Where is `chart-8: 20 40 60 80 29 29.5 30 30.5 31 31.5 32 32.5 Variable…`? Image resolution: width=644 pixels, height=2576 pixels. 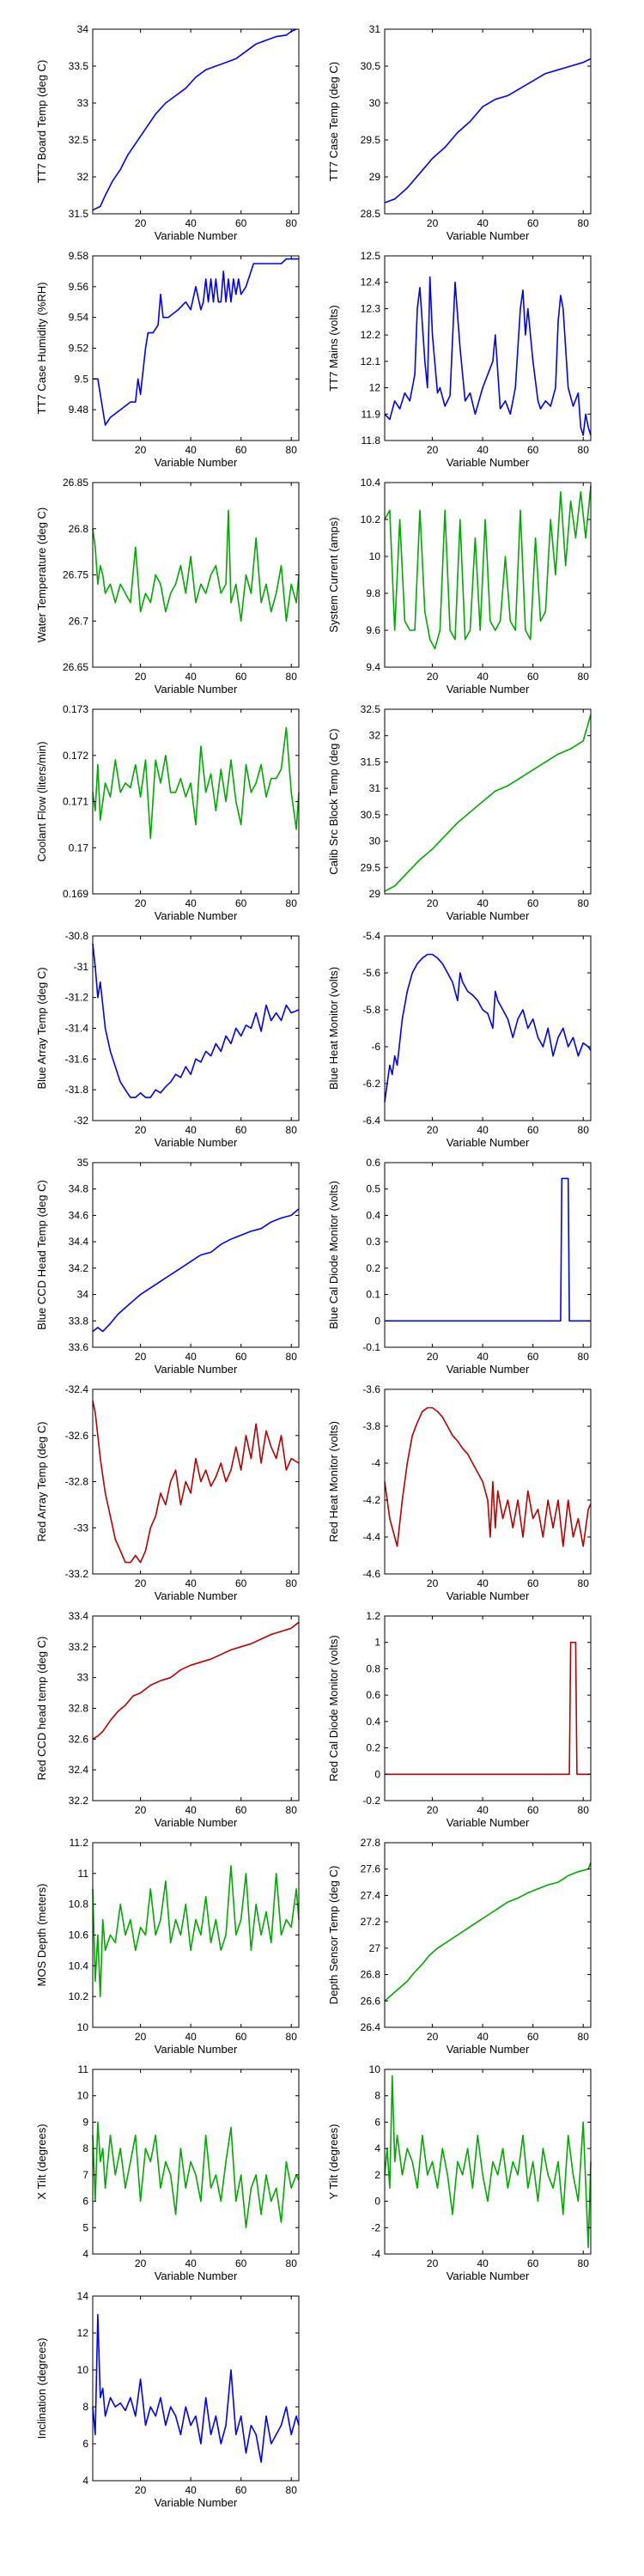 chart-8: 20 40 60 80 29 29.5 30 30.5 31 31.5 32 32.5 Variable… is located at coordinates (459, 812).